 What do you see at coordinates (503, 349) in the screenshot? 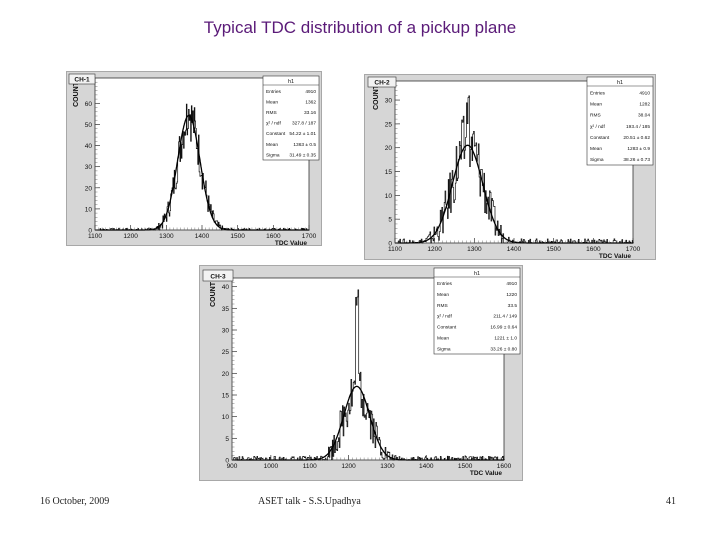
I see `stats-value: 33.26 ± 0.80` at bounding box center [503, 349].